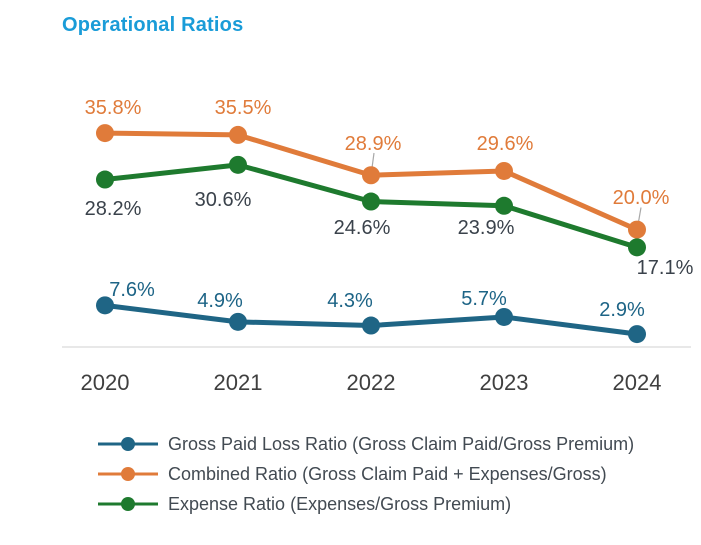  What do you see at coordinates (153, 25) in the screenshot?
I see `page-title: Operational Ratios` at bounding box center [153, 25].